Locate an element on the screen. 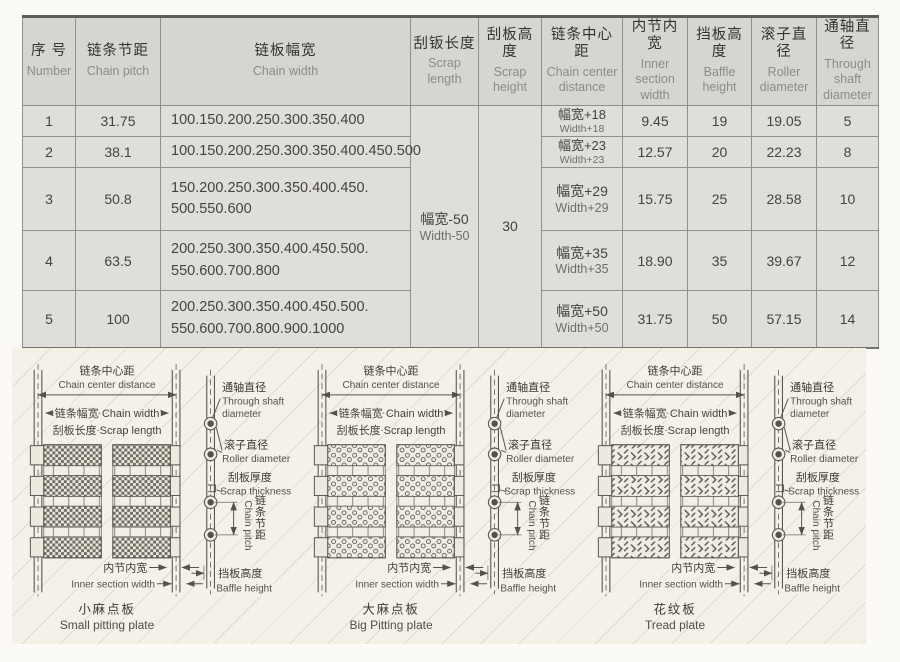 This screenshot has height=662, width=900. header-cn: 链条节距 is located at coordinates (118, 51).